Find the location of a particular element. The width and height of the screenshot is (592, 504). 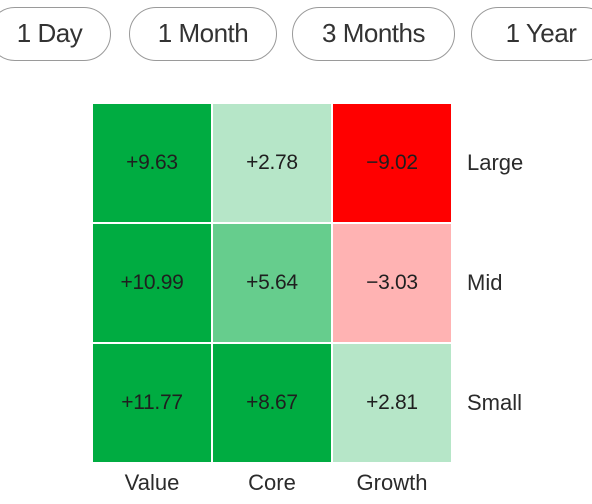

cell-small-core: +8.67 is located at coordinates (272, 403).